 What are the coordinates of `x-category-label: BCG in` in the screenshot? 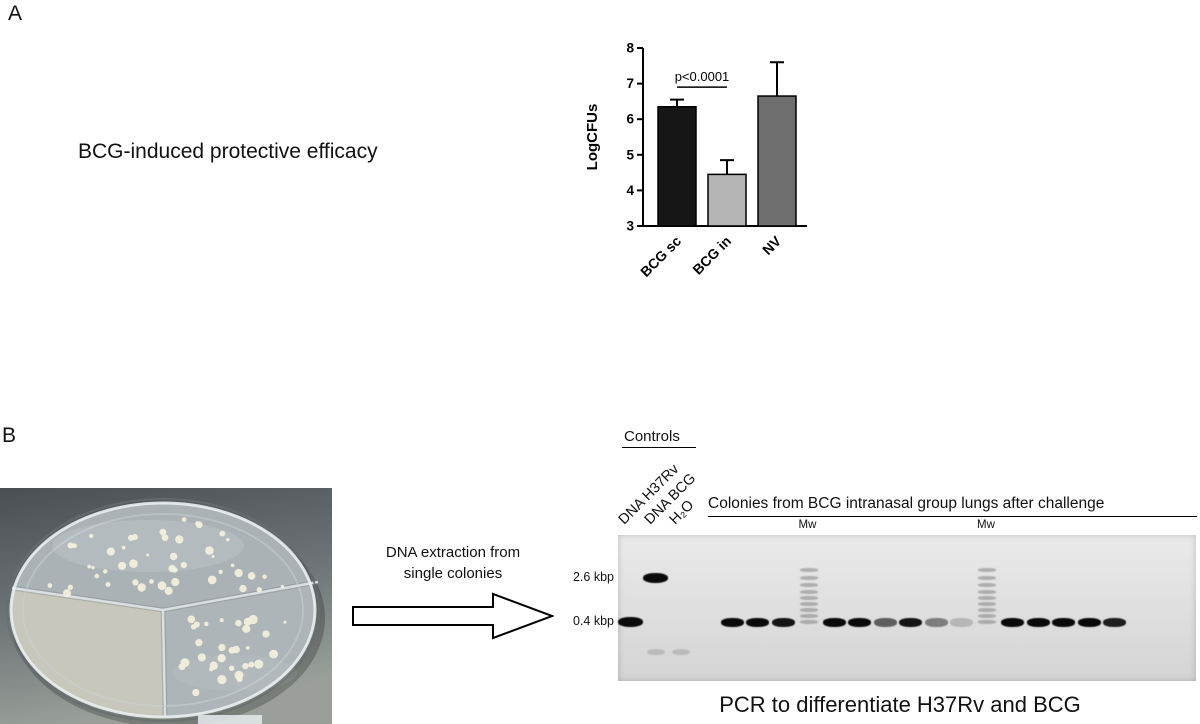 It's located at (711, 255).